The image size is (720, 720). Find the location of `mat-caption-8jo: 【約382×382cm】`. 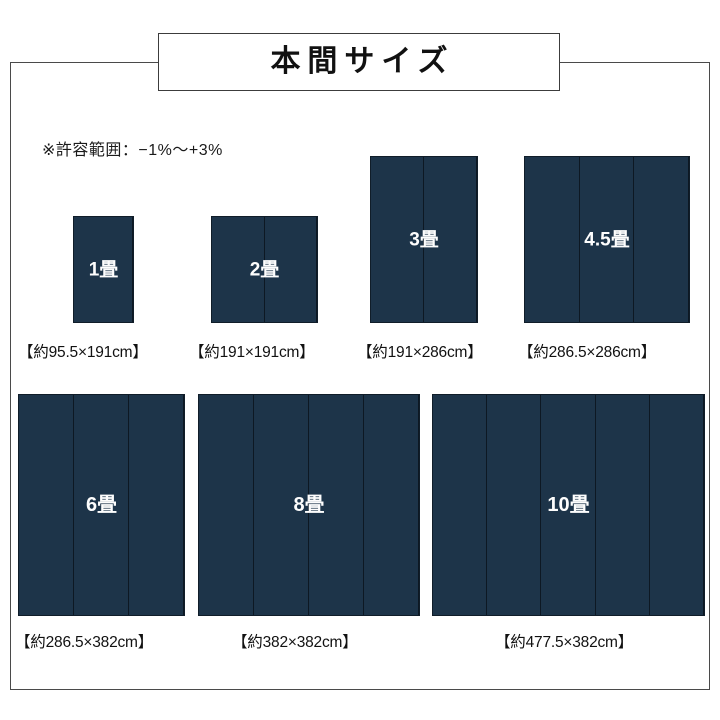

mat-caption-8jo: 【約382×382cm】 is located at coordinates (295, 642).